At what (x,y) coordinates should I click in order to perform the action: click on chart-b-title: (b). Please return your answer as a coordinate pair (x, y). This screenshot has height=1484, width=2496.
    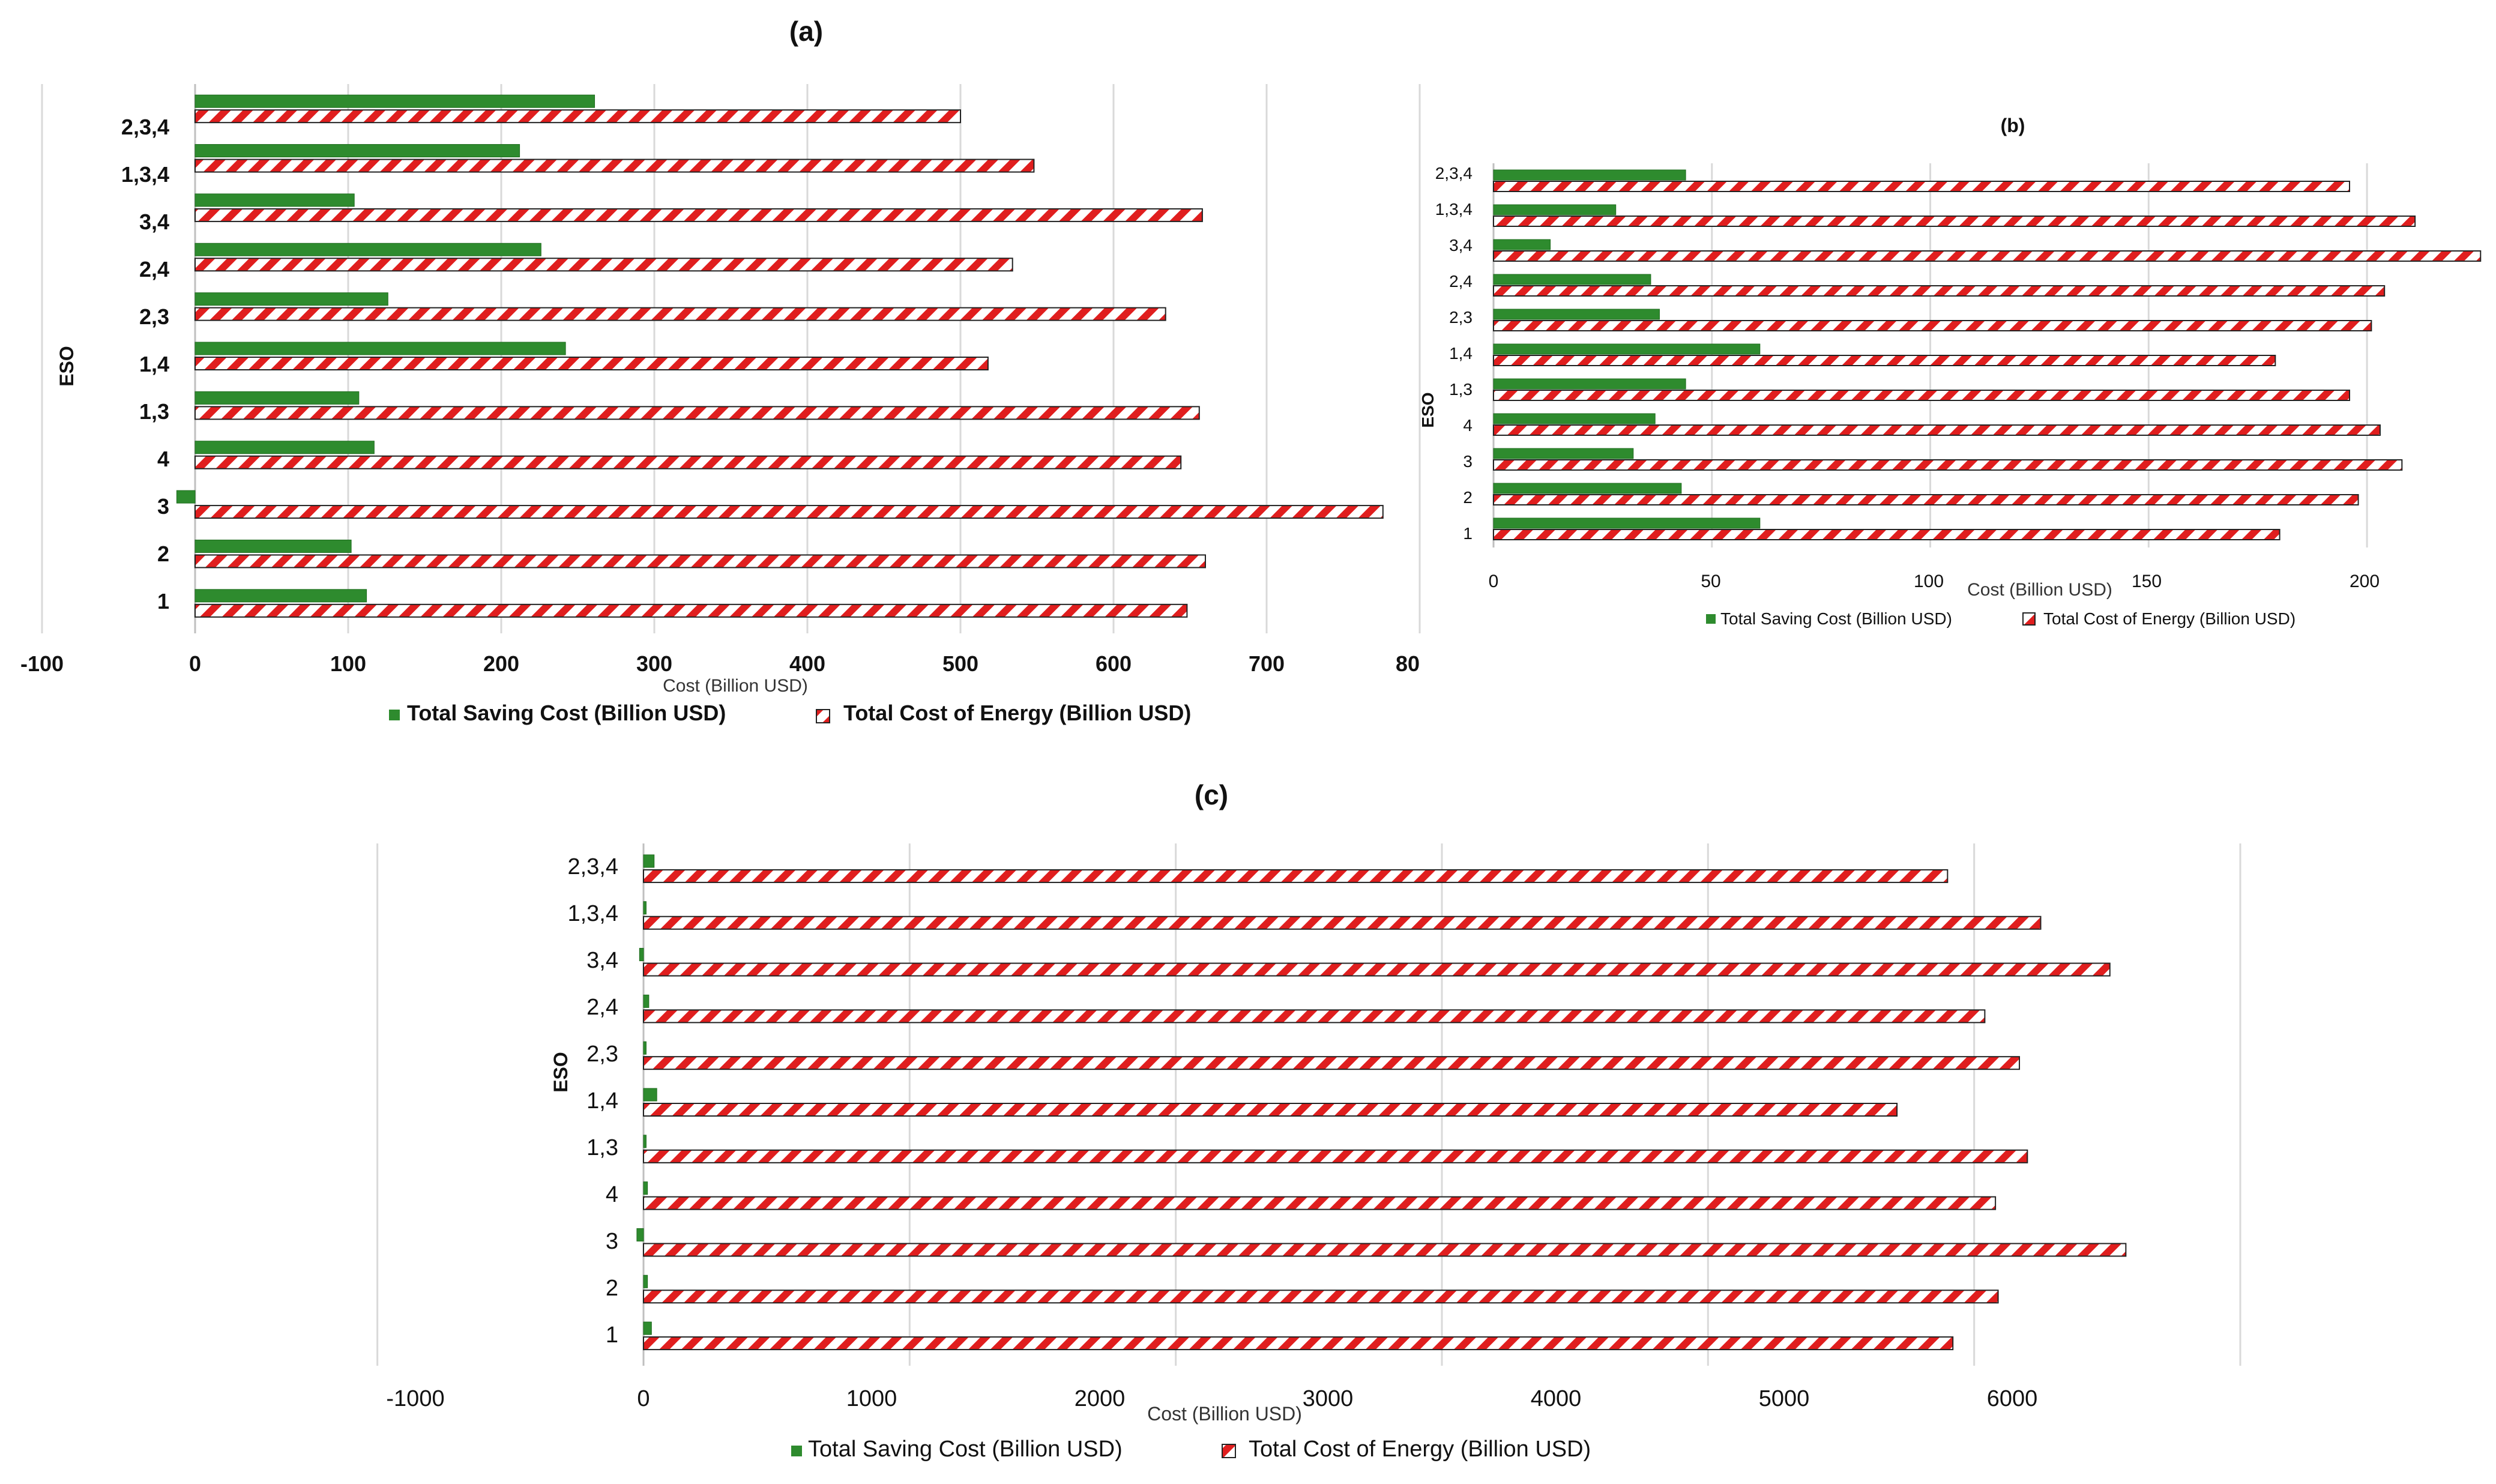
    Looking at the image, I should click on (2013, 125).